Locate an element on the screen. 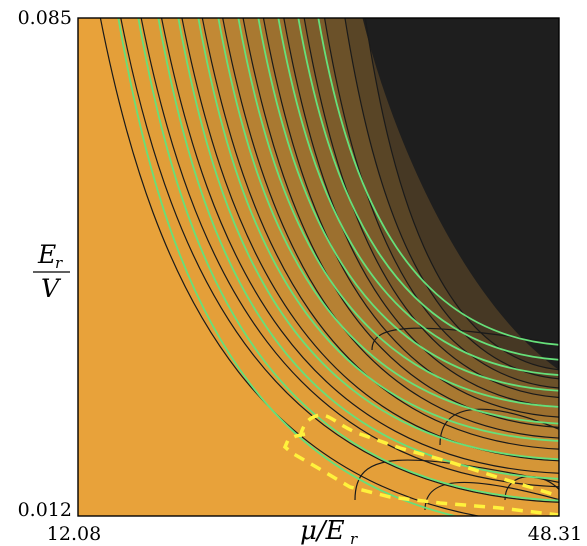  x-axis-label: μ/E r is located at coordinates (329, 531).